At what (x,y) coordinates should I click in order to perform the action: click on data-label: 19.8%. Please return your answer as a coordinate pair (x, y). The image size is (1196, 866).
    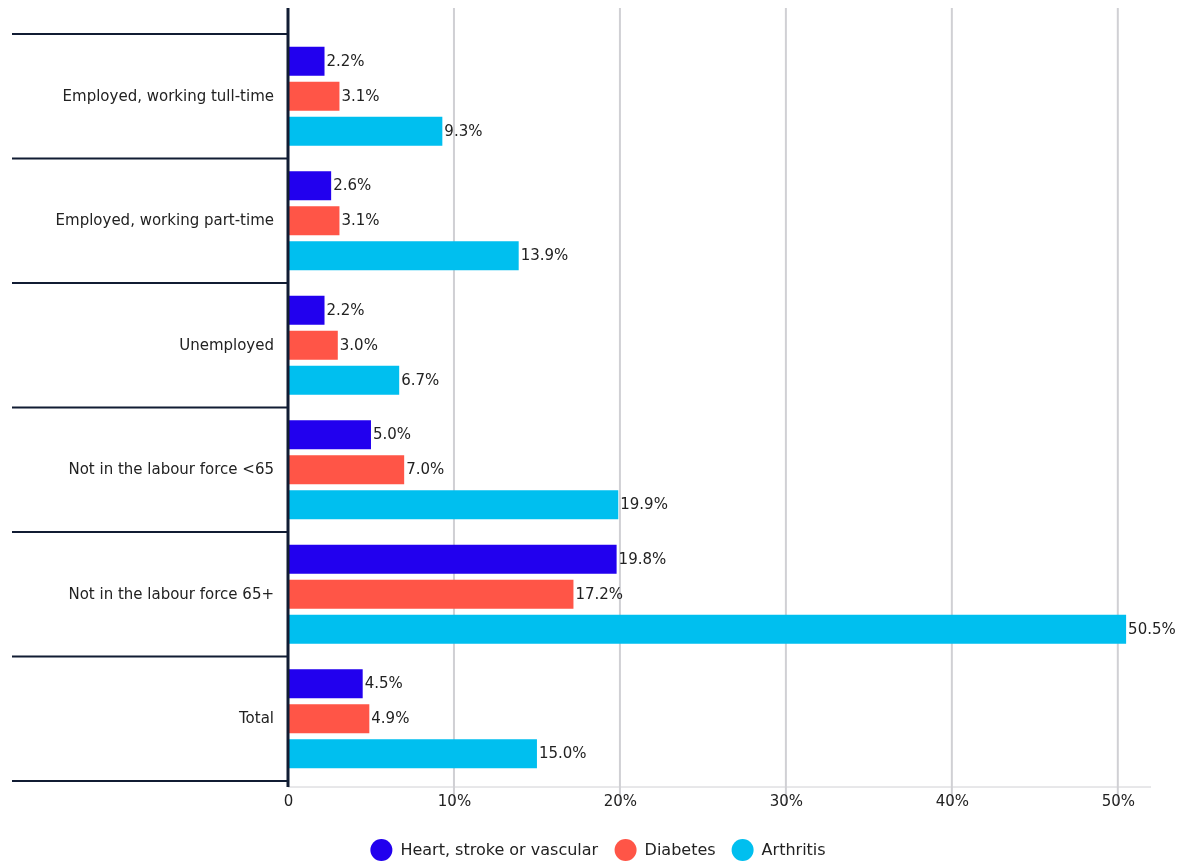
    Looking at the image, I should click on (642, 558).